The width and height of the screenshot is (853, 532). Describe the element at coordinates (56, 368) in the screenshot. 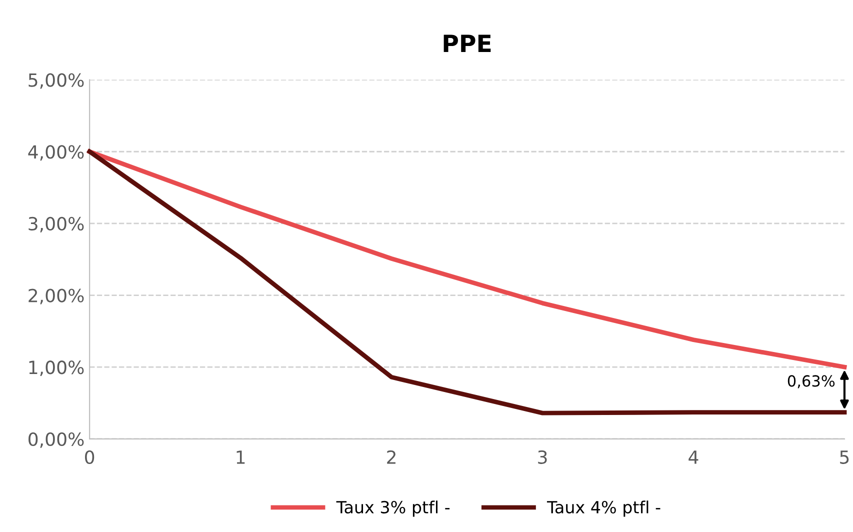

I see `y-tick-label: 1,00%` at that location.